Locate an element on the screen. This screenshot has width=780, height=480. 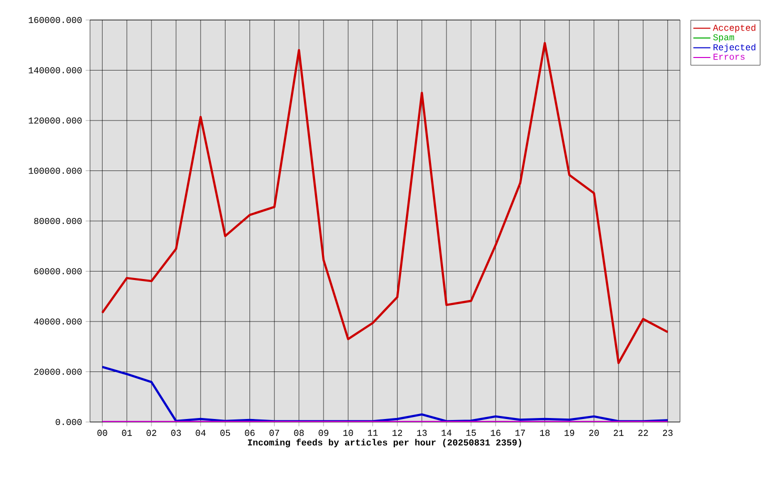
legend-label: Accepted is located at coordinates (734, 28).